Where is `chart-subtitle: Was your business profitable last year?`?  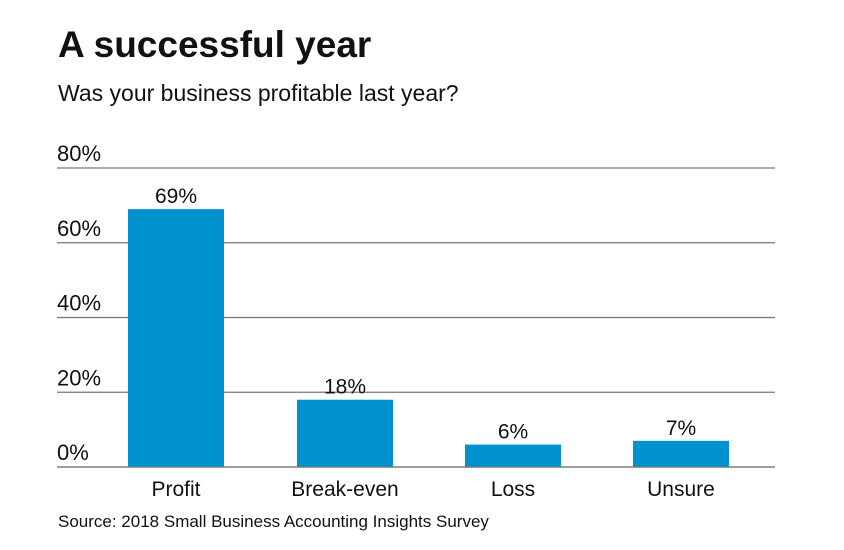
chart-subtitle: Was your business profitable last year? is located at coordinates (258, 93).